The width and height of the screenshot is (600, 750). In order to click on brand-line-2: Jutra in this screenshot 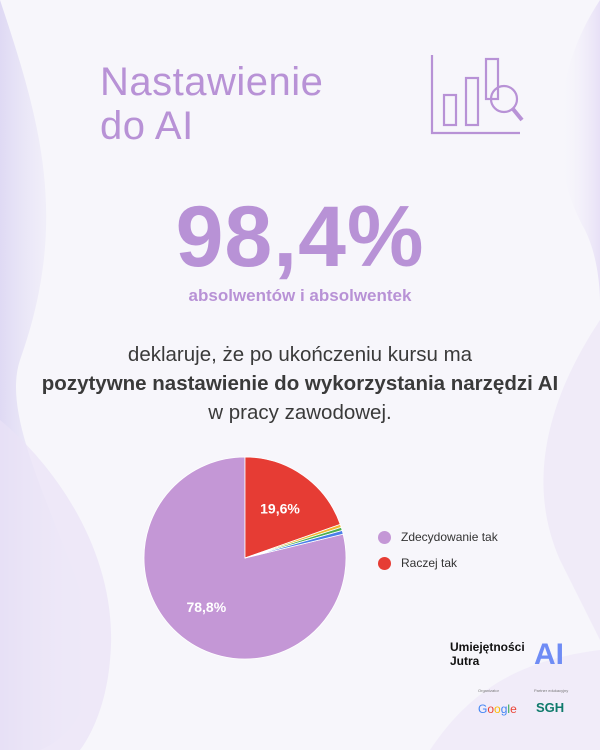, I will do `click(465, 661)`.